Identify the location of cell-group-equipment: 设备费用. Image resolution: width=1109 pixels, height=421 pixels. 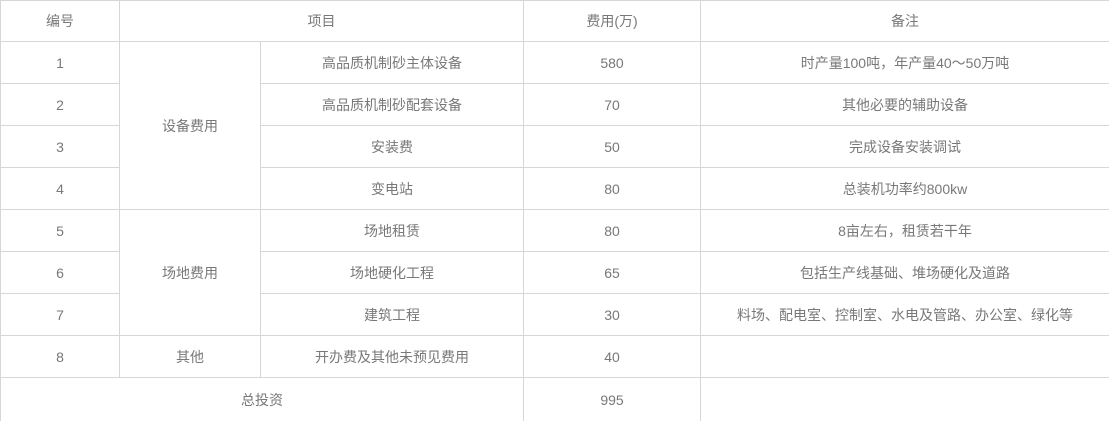
(190, 125).